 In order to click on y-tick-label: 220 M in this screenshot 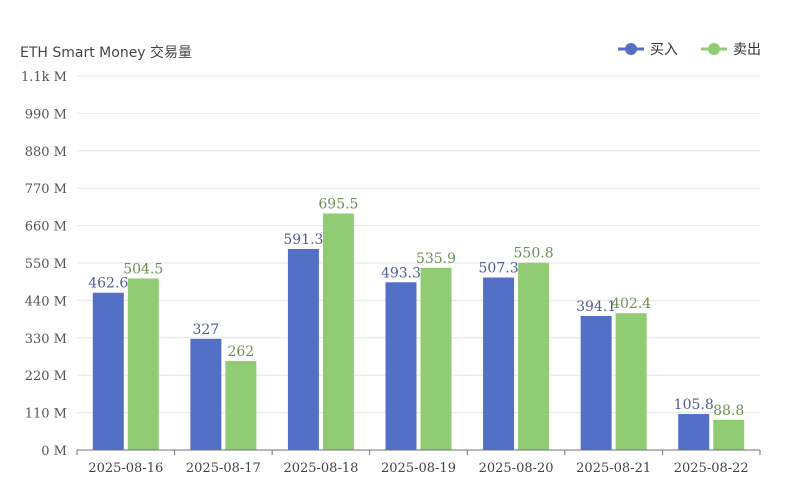, I will do `click(46, 376)`.